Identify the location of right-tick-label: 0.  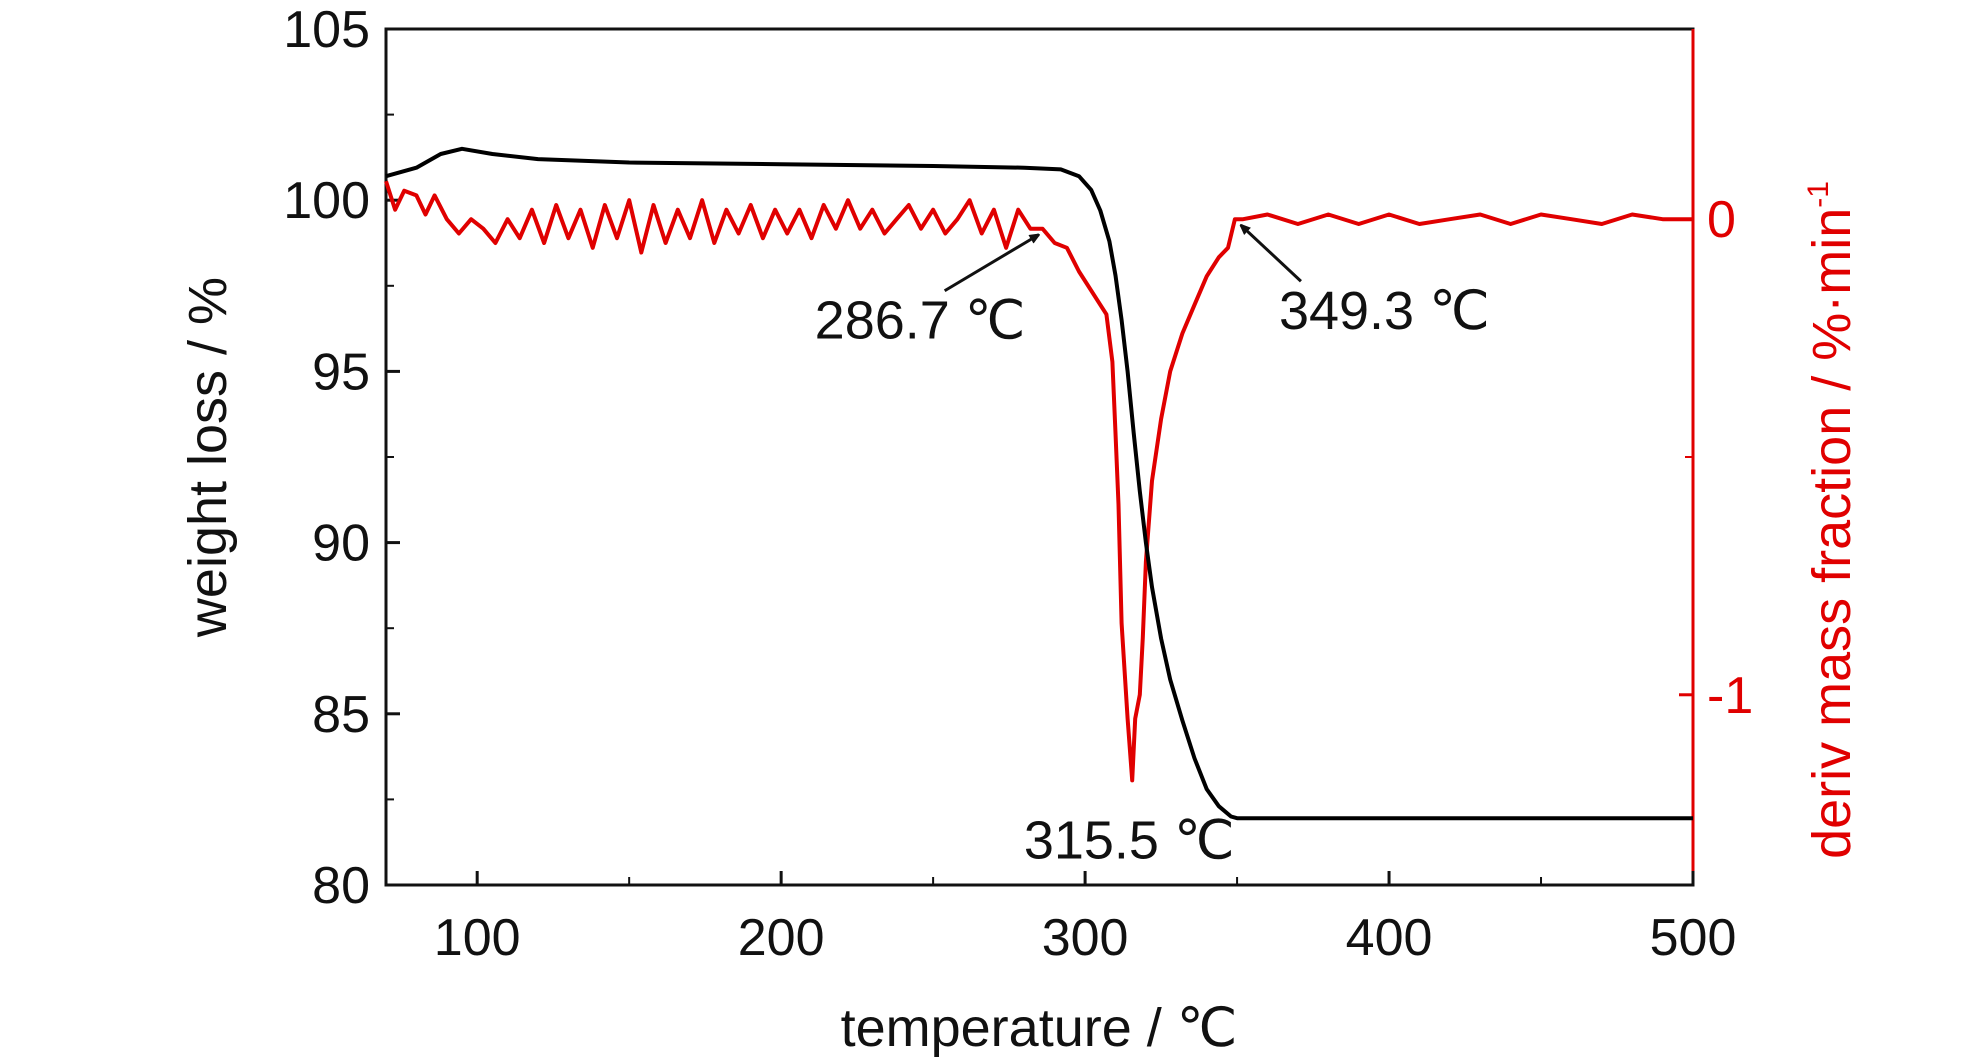
(1721, 220).